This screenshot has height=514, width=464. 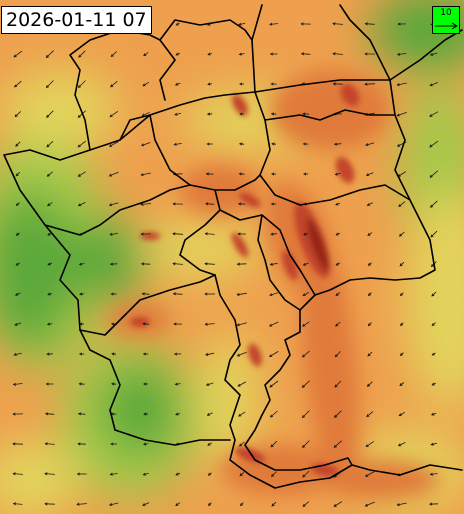 I want to click on border-center, so click(x=232, y=205).